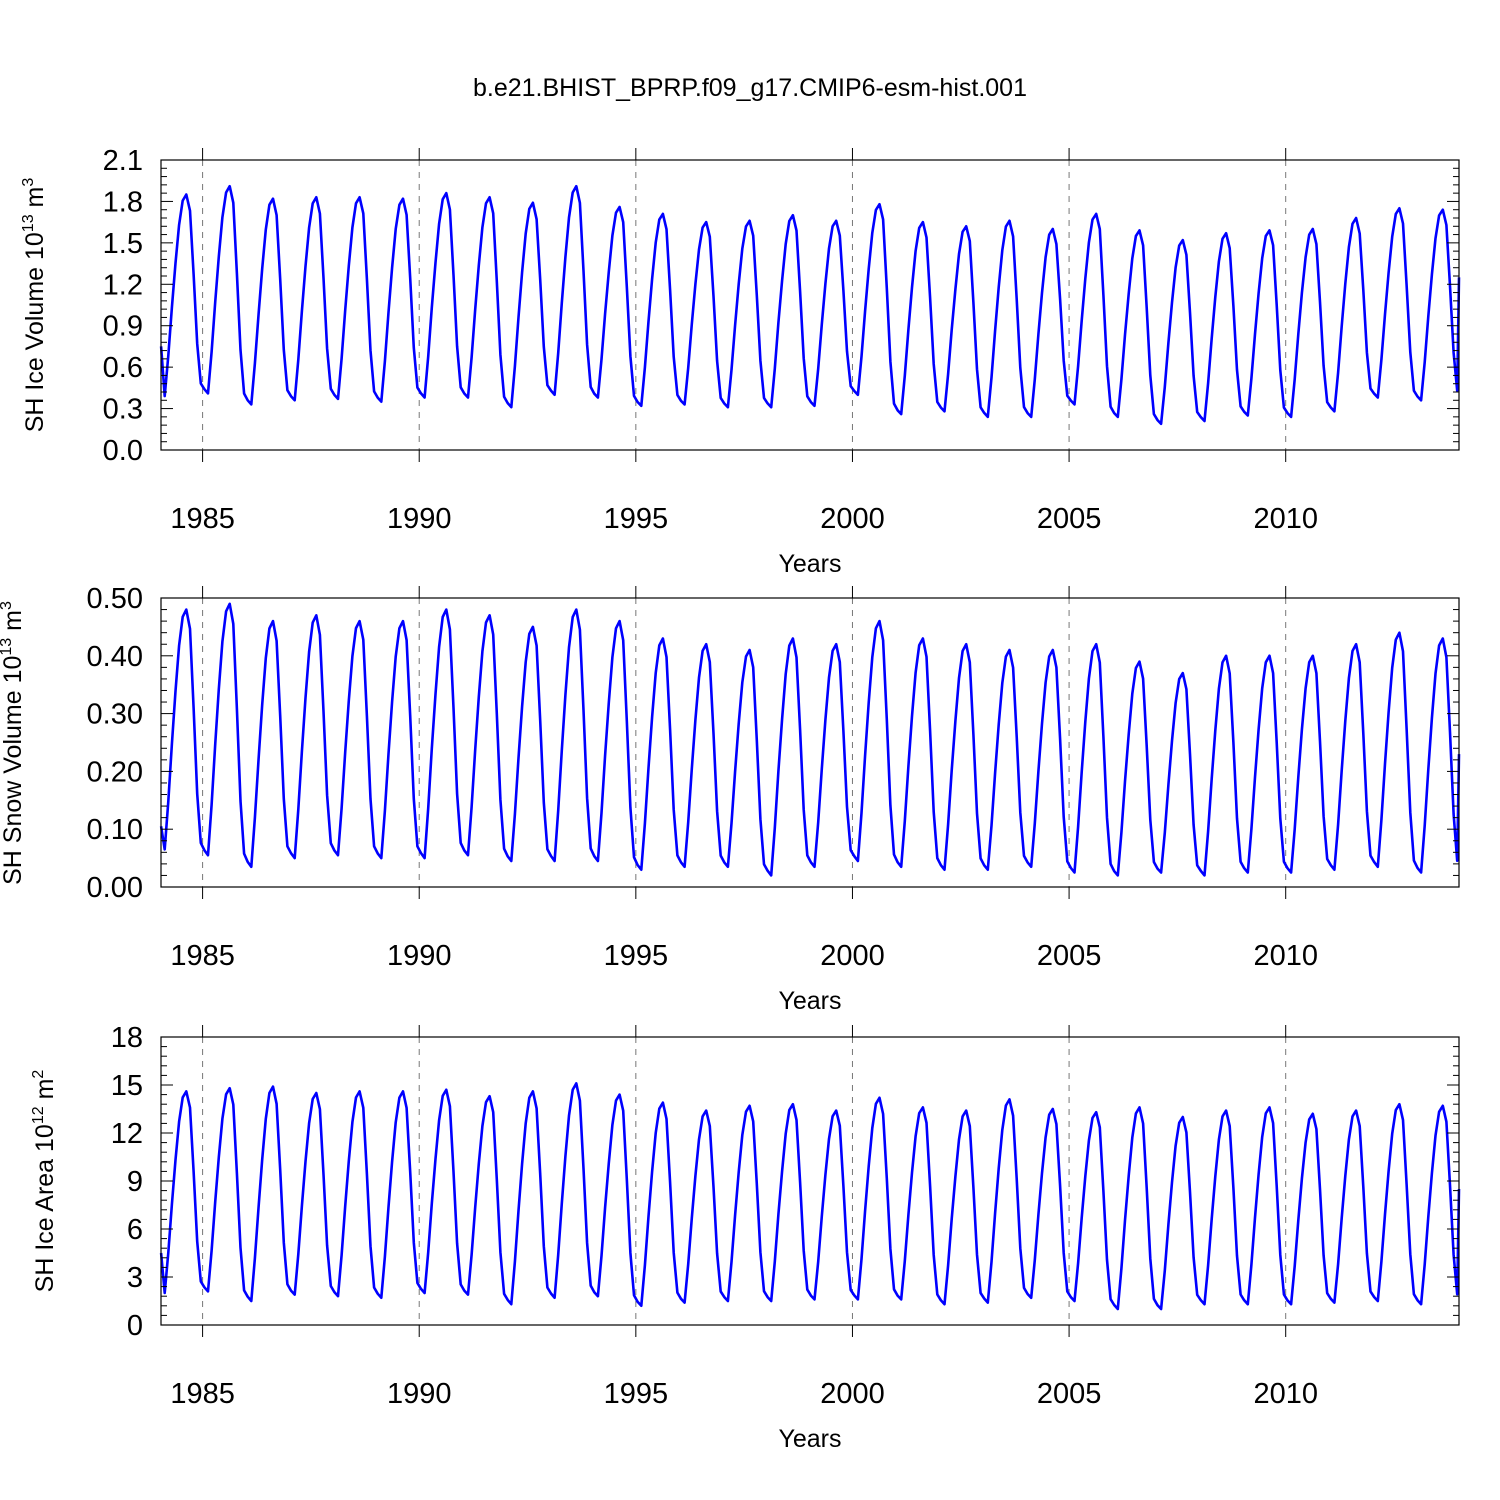 This screenshot has width=1500, height=1500. What do you see at coordinates (135, 1278) in the screenshot?
I see `y-tick-label: 3` at bounding box center [135, 1278].